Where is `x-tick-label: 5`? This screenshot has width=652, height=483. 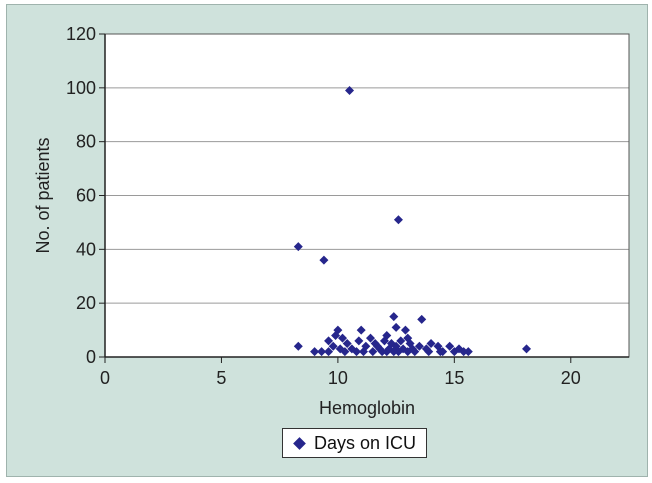 x-tick-label: 5 is located at coordinates (221, 378).